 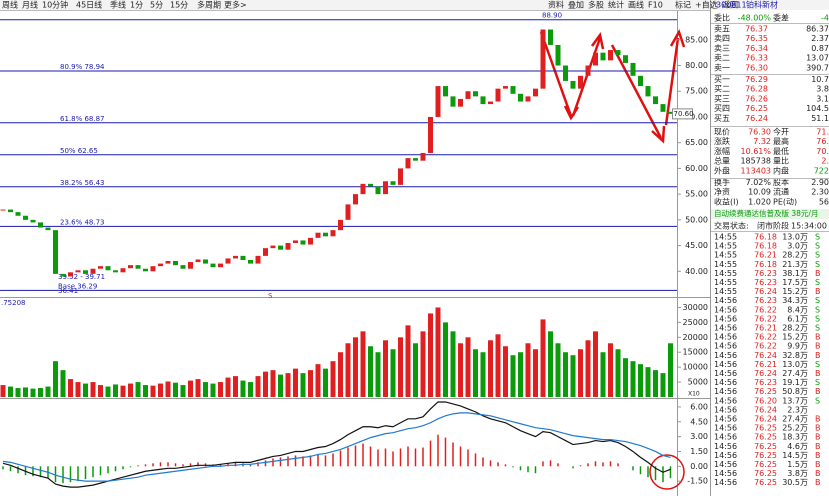 I want to click on label: 今开, so click(x=781, y=132).